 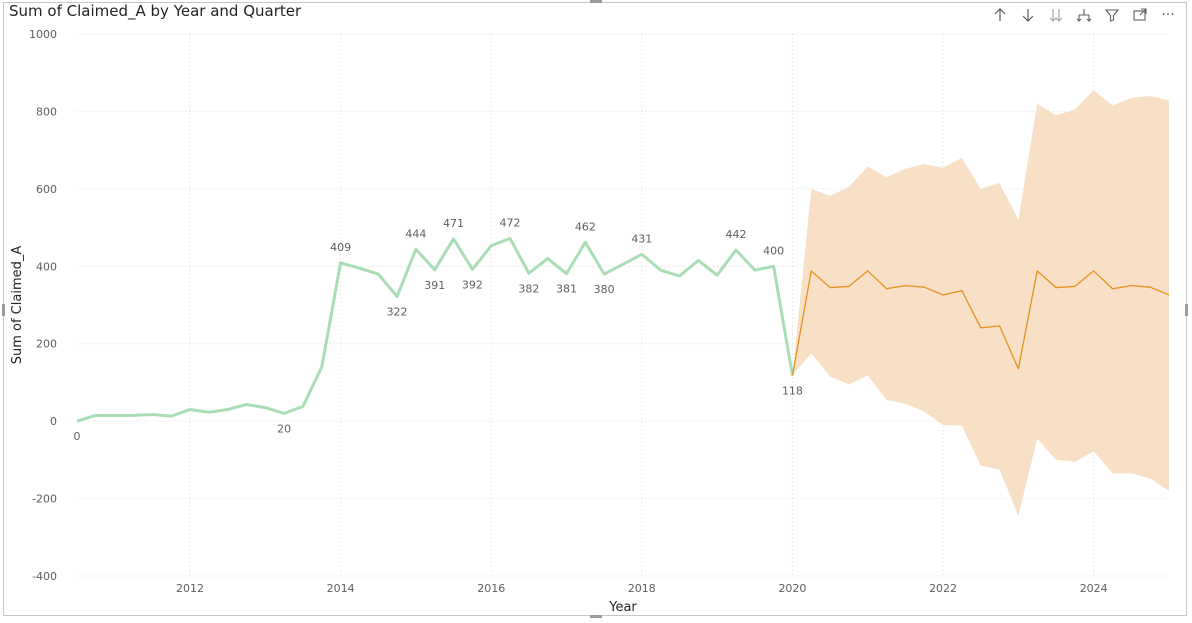 What do you see at coordinates (46, 111) in the screenshot?
I see `y-tick-label: 800` at bounding box center [46, 111].